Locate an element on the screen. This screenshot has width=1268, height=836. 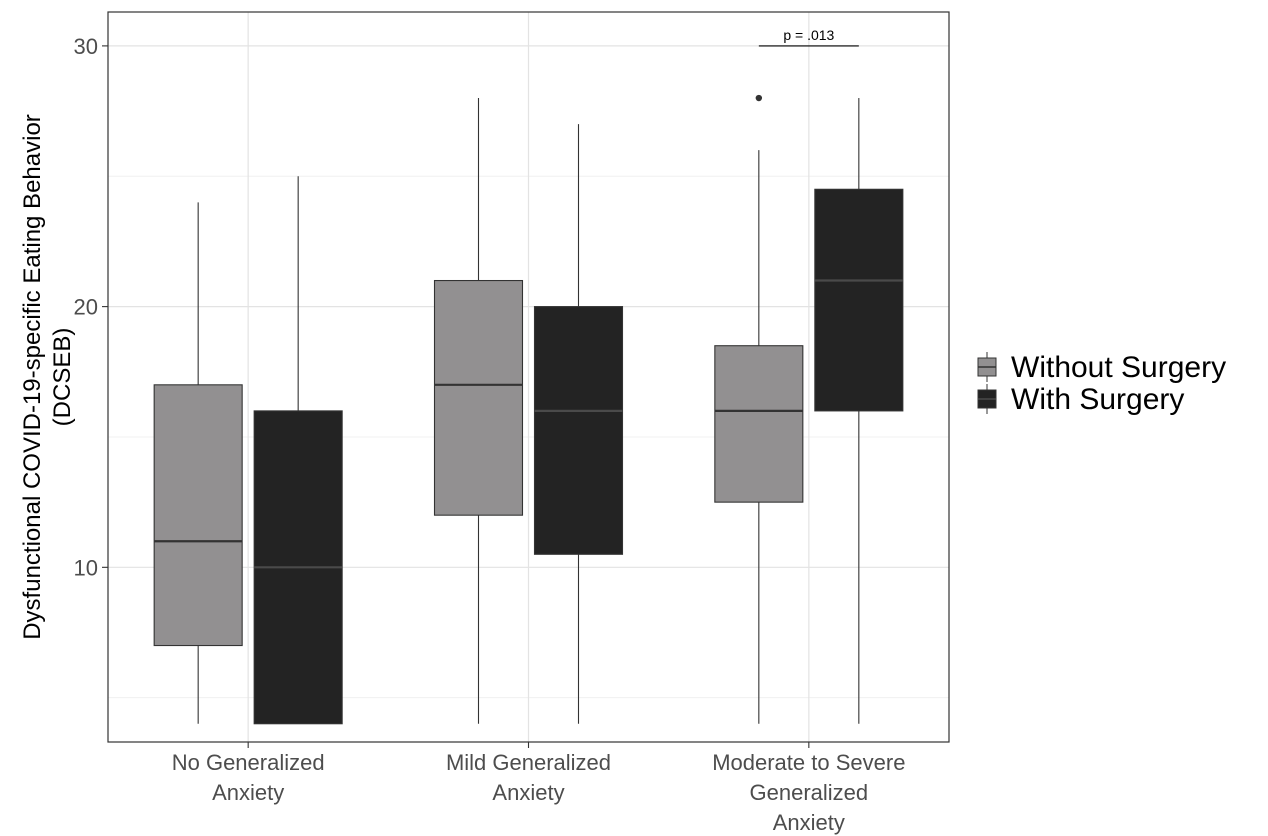
x-tick-label: Mild Generalized Anxiety is located at coordinates (528, 777).